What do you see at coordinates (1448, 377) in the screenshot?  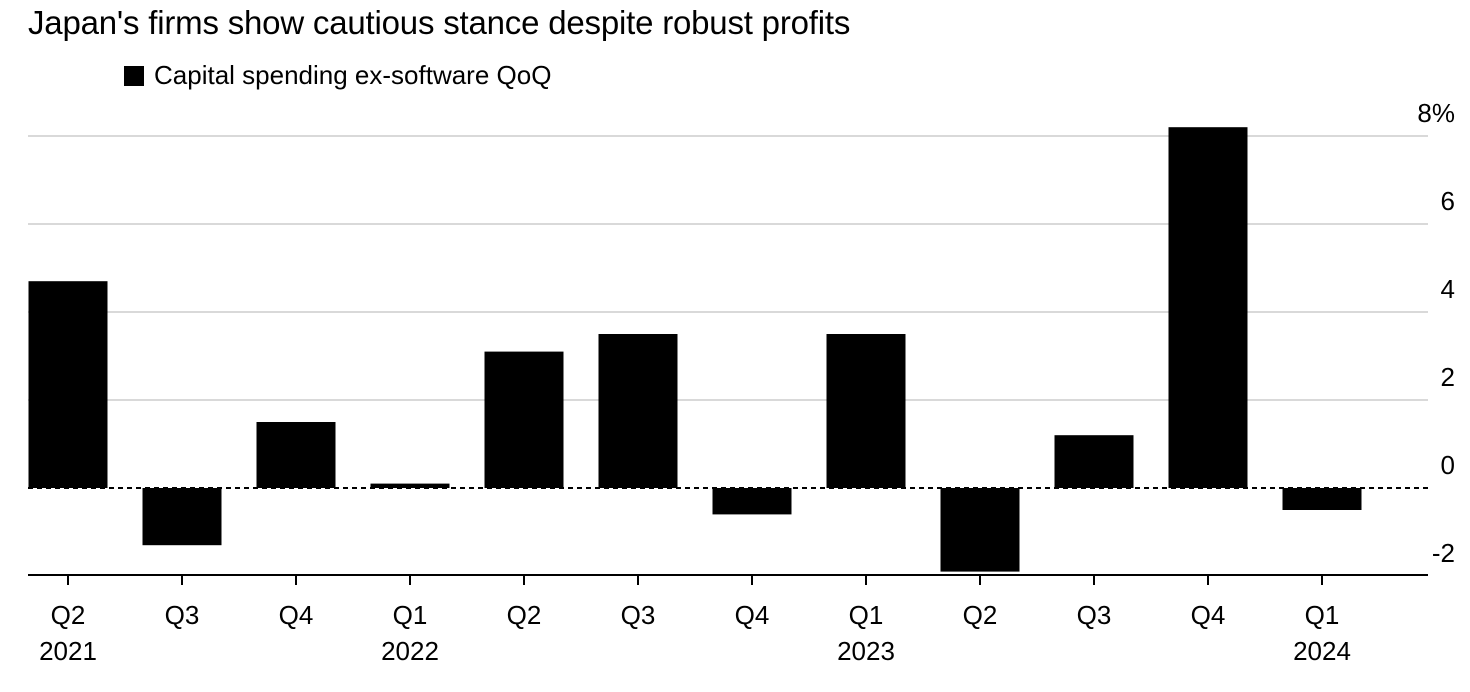 I see `y-tick-label: 2` at bounding box center [1448, 377].